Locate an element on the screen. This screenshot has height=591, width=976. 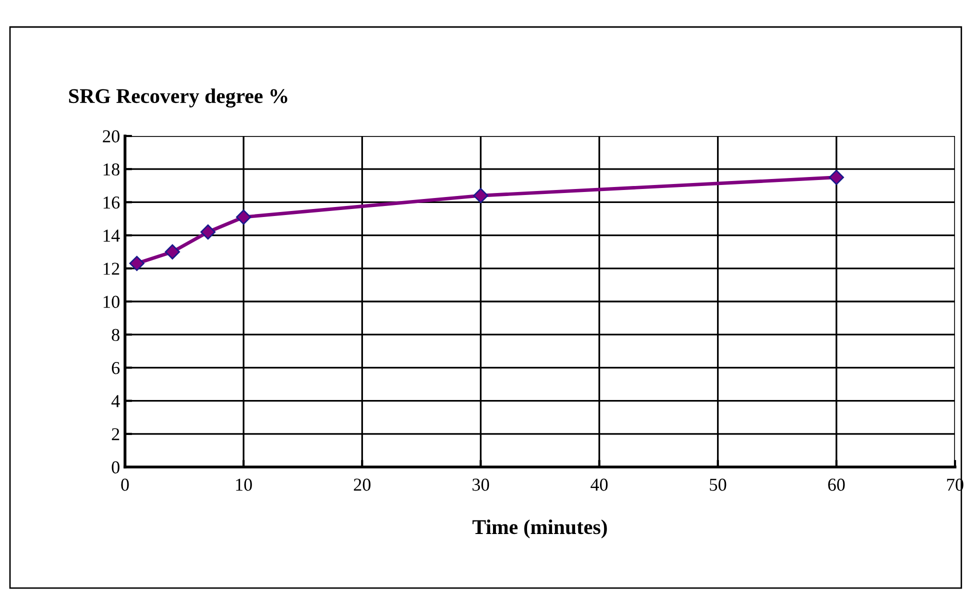
x-tick-label: 50 is located at coordinates (718, 484).